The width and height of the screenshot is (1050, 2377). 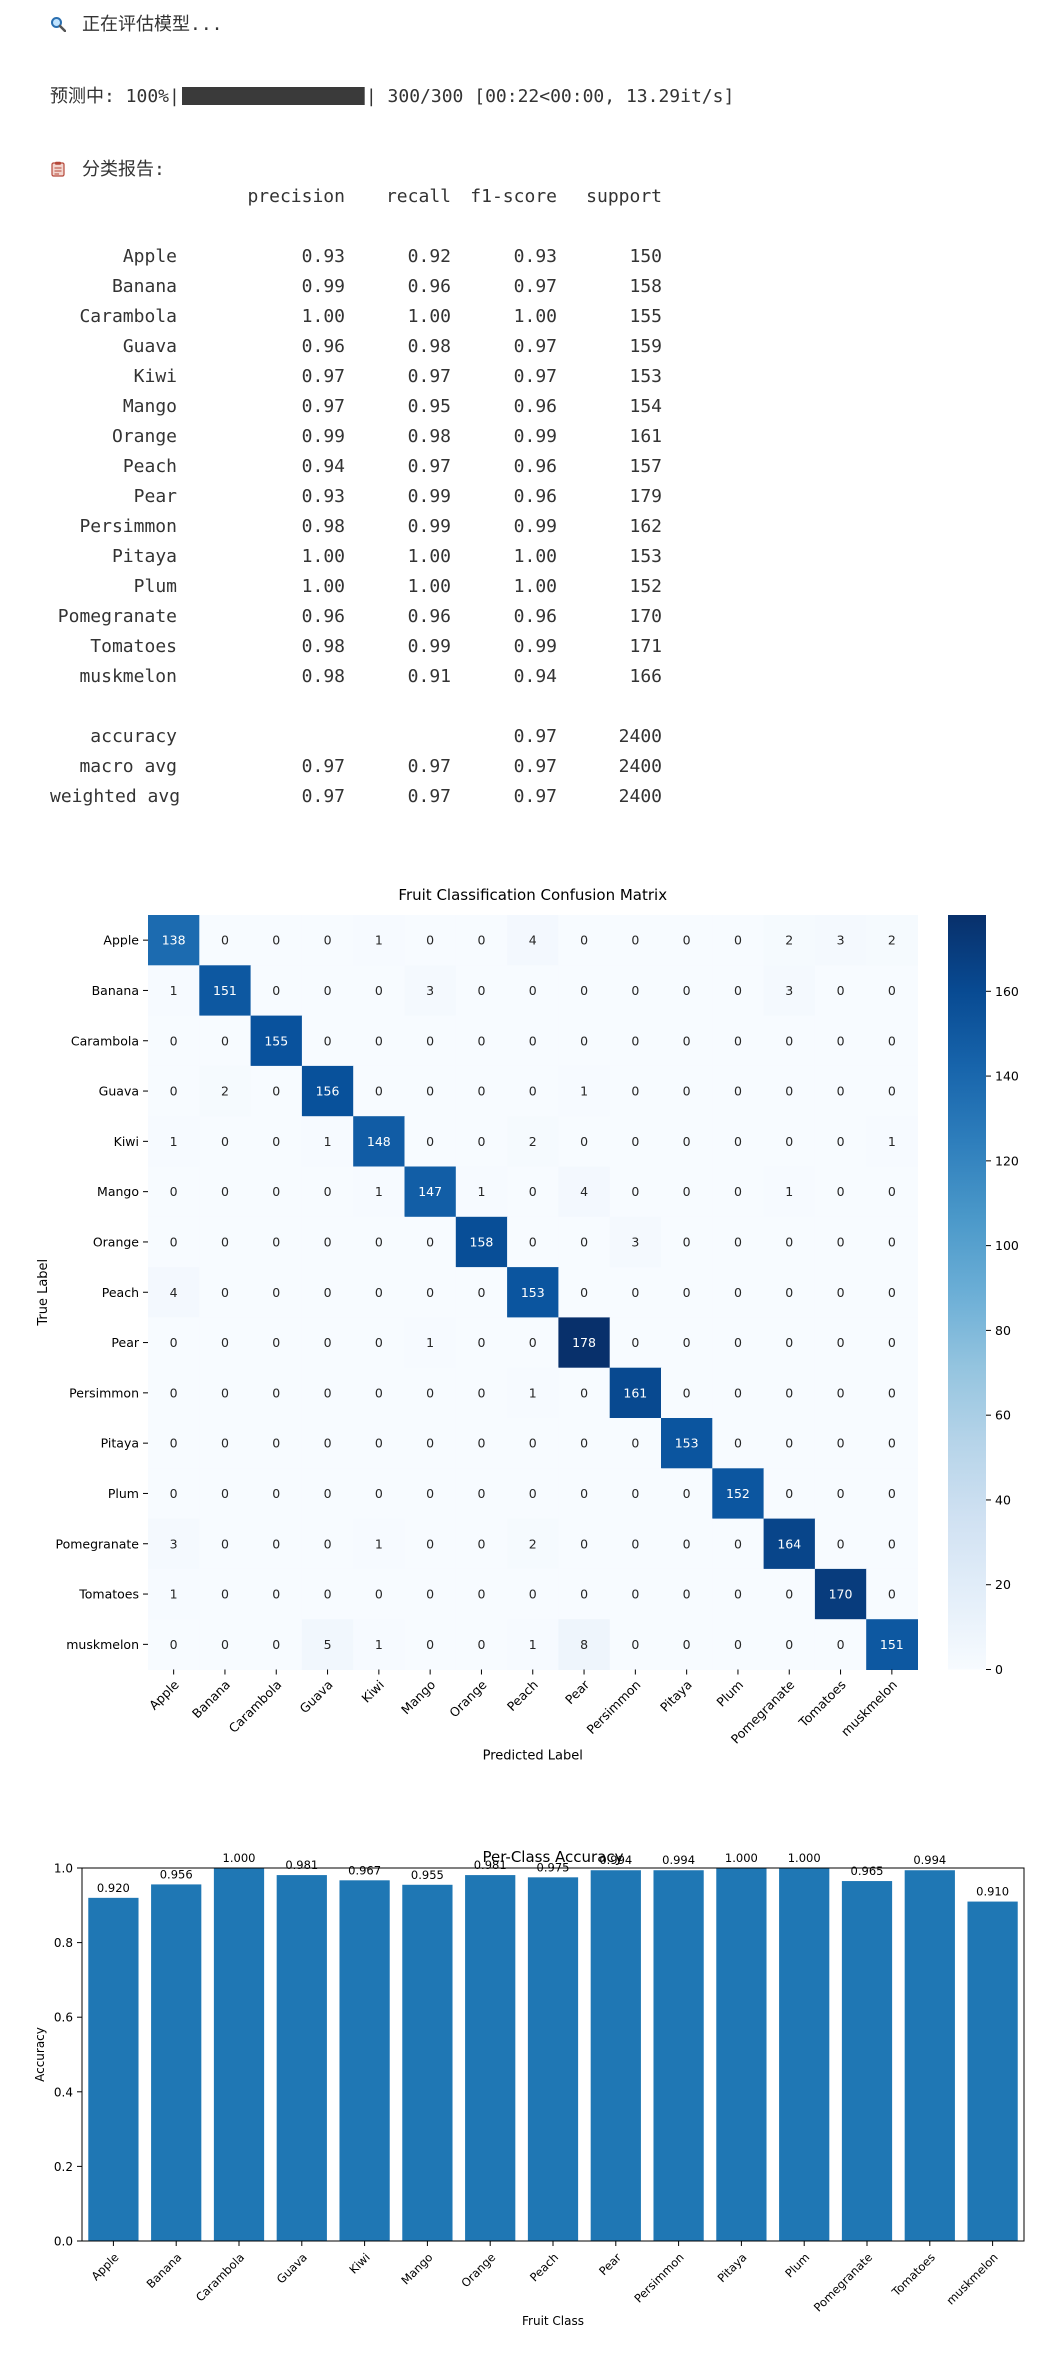 I want to click on report-cell: support, so click(x=624, y=196).